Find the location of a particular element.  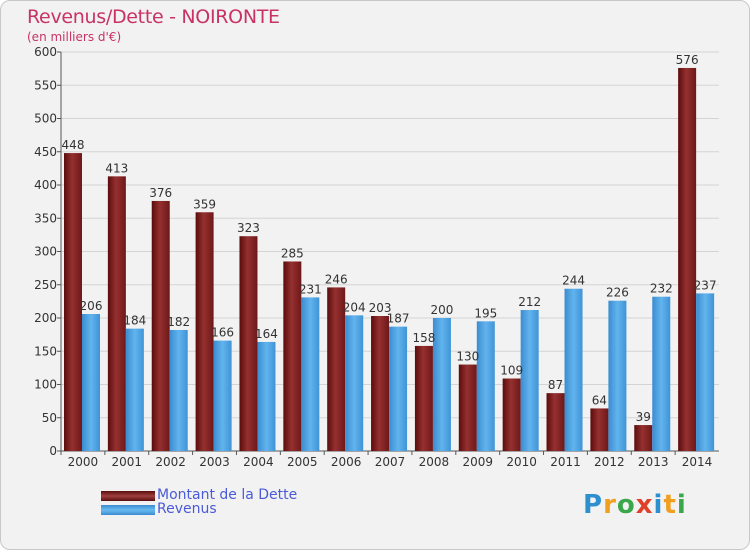

x-tick-label: 2007 is located at coordinates (390, 462).